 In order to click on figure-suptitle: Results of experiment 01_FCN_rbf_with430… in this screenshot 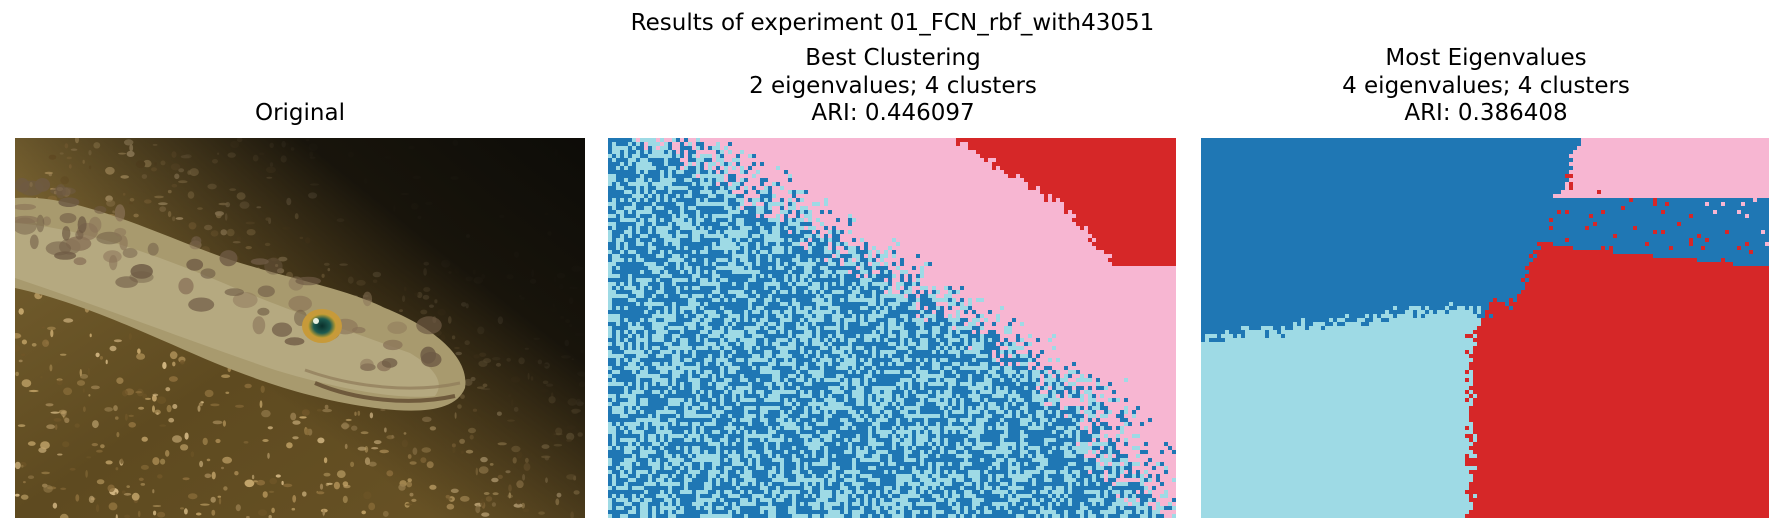, I will do `click(892, 23)`.